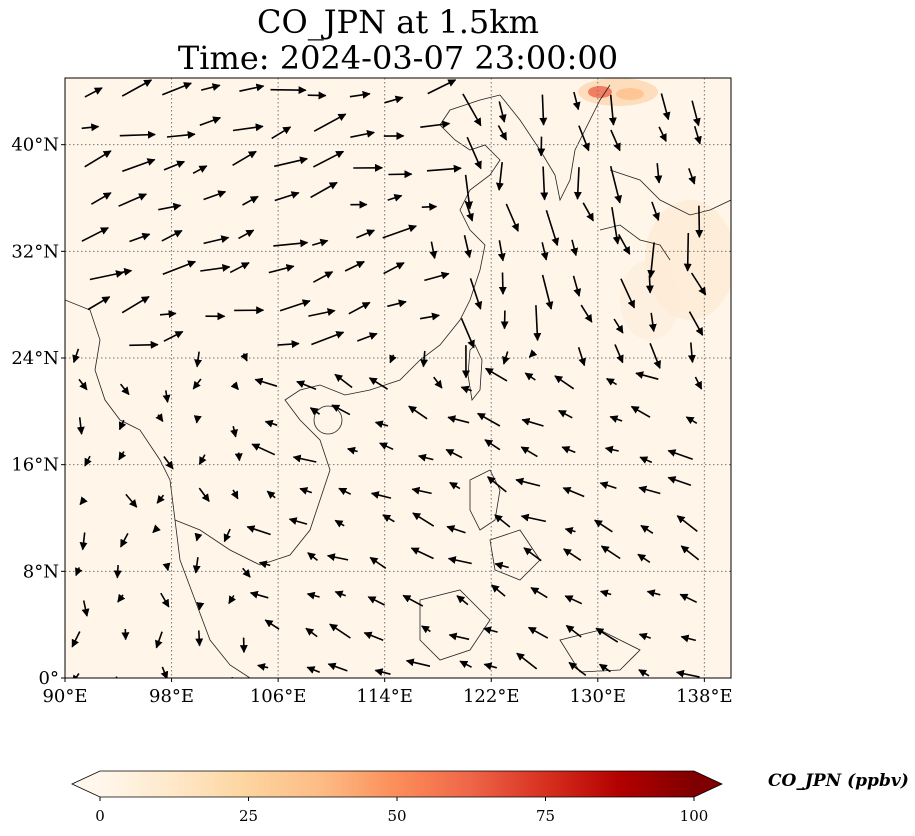 This screenshot has width=915, height=836. I want to click on colorbar: 0 25 50 75 100, so click(397, 797).